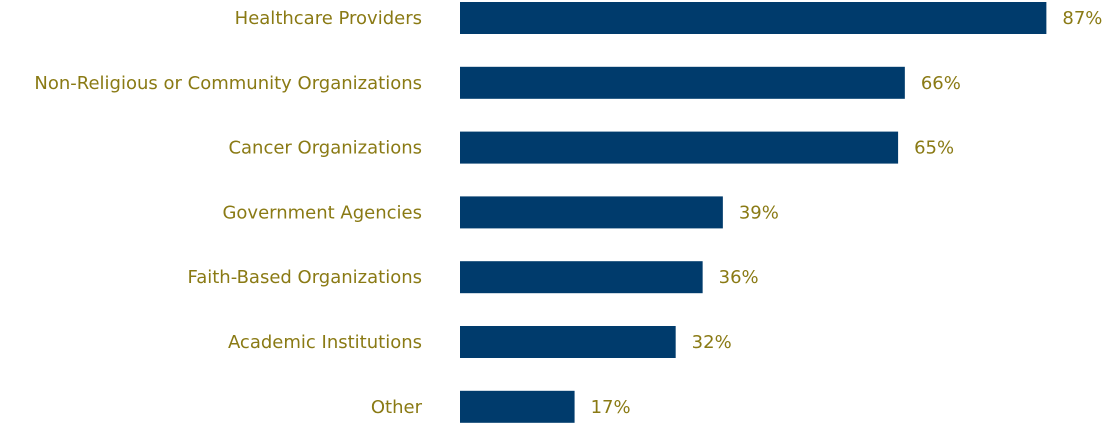 Image resolution: width=1108 pixels, height=423 pixels. I want to click on value-label: 32%, so click(712, 342).